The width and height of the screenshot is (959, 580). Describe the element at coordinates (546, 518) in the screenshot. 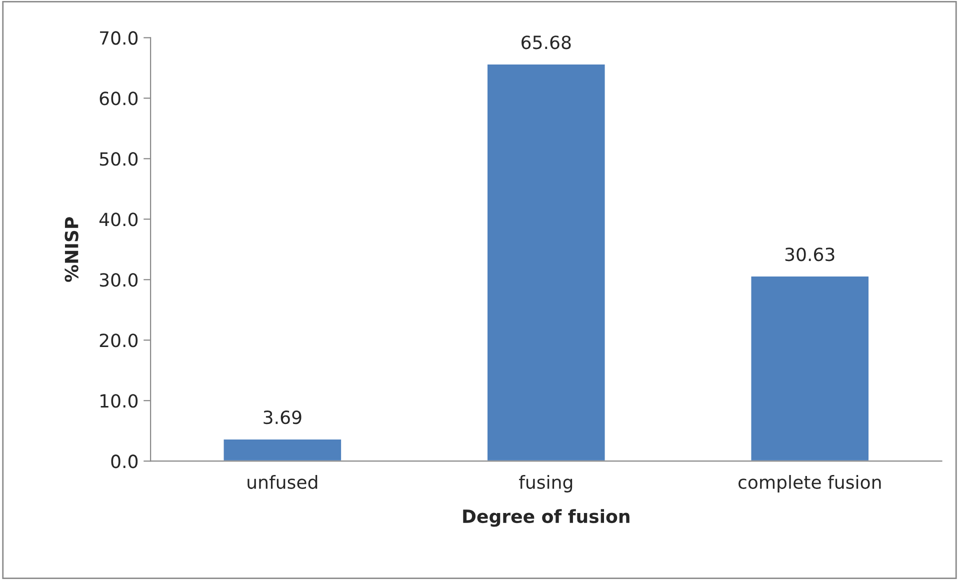

I see `x-axis-title: Degree of fusion` at that location.